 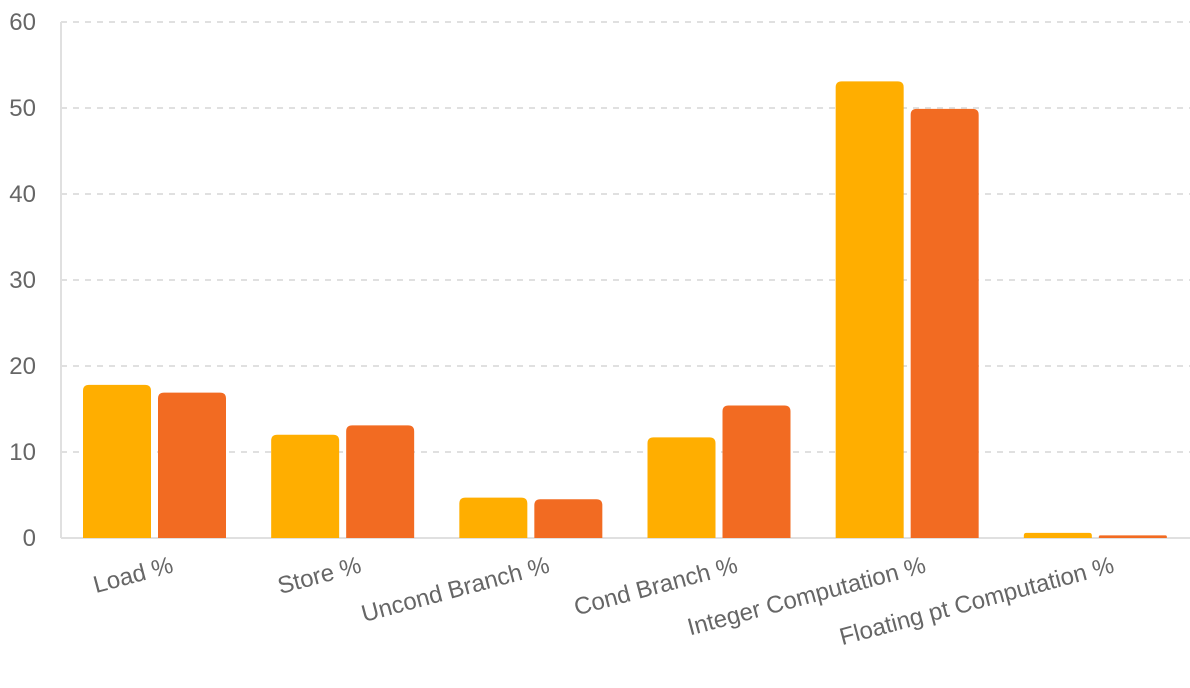 I want to click on y-tick-label: 20, so click(x=22, y=366).